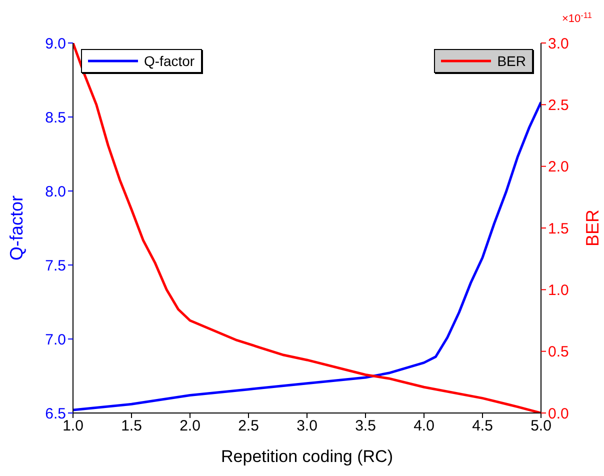 Image resolution: width=604 pixels, height=476 pixels. I want to click on y2-tick-label: 0.5, so click(558, 352).